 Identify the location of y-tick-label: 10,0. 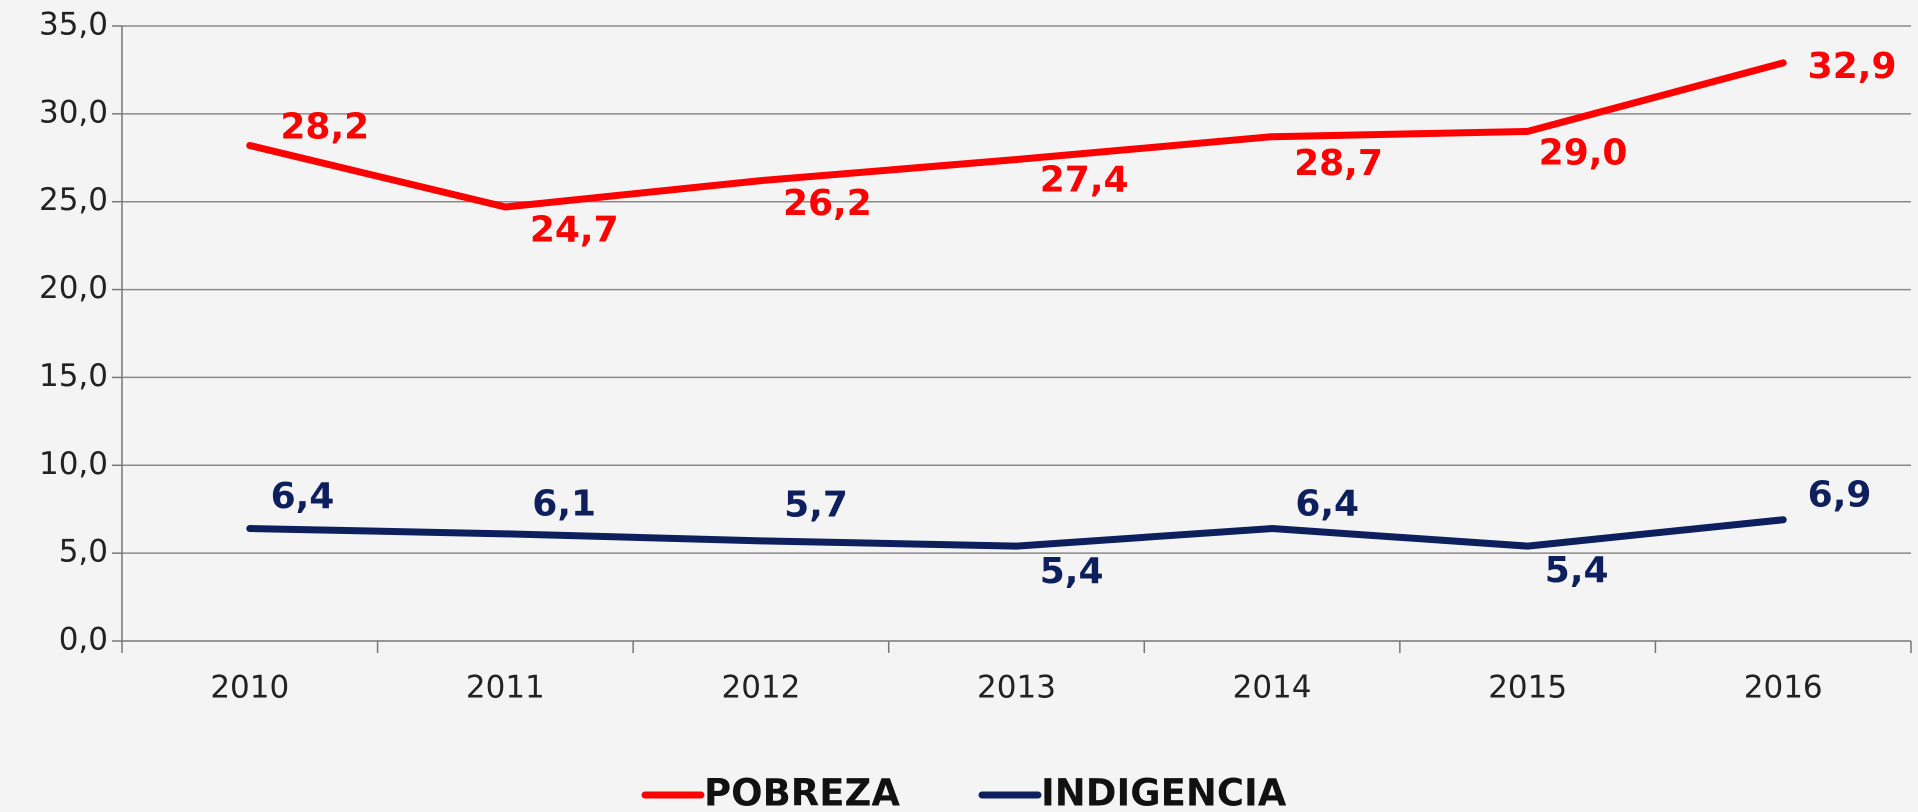
(73, 464).